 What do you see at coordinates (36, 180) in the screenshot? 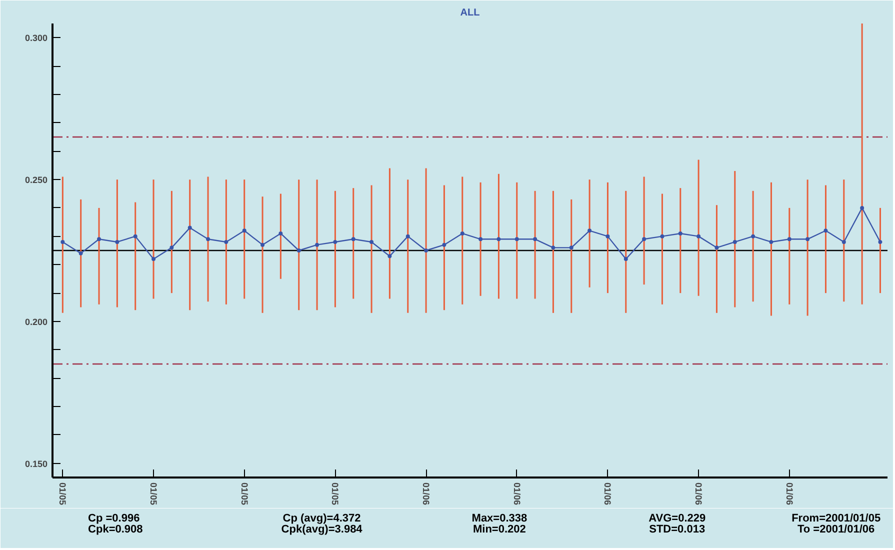
I see `y-tick-label: 0.250` at bounding box center [36, 180].